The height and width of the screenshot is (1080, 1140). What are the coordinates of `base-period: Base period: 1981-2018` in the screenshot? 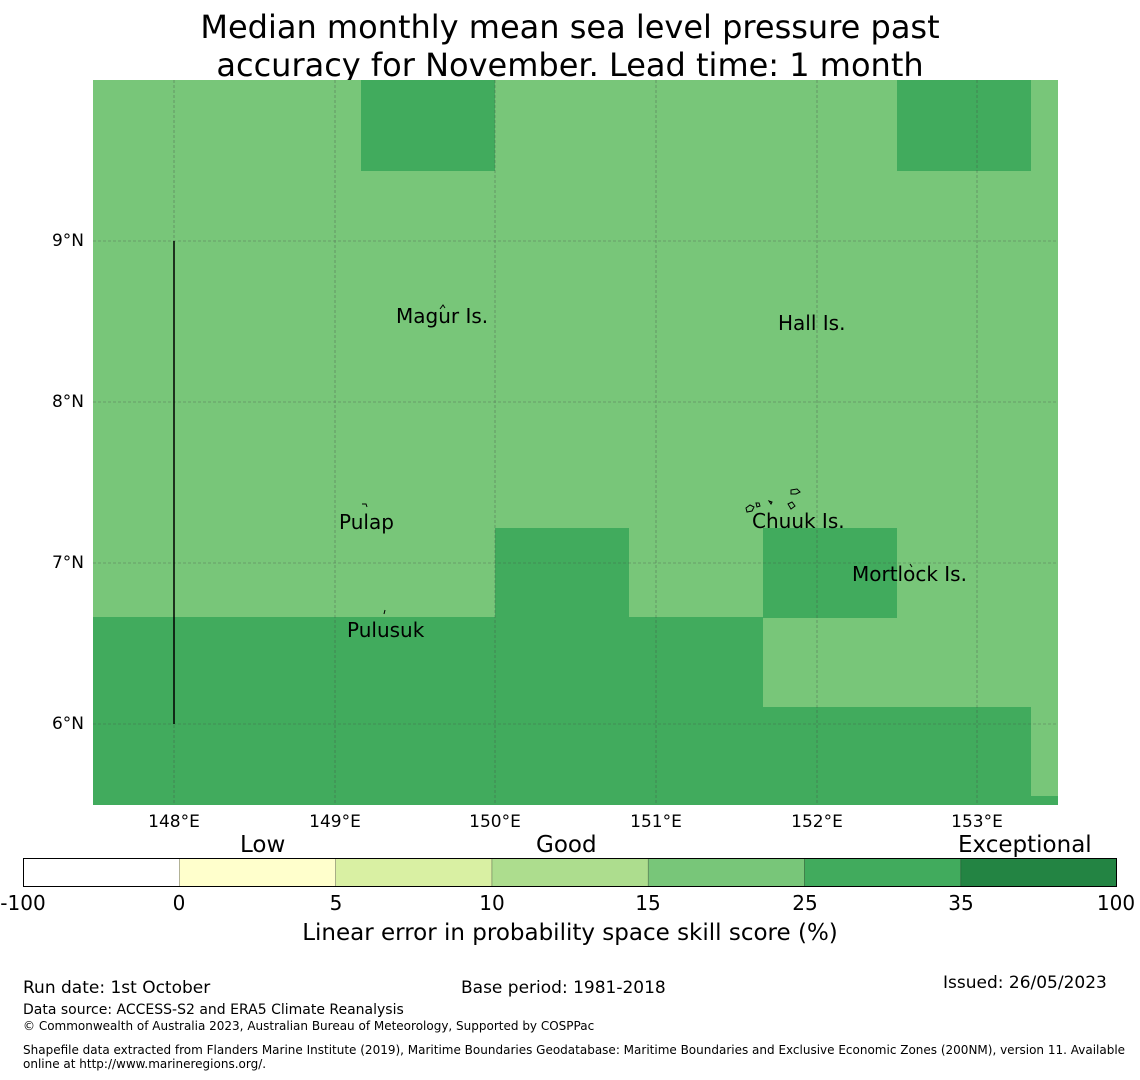 It's located at (563, 988).